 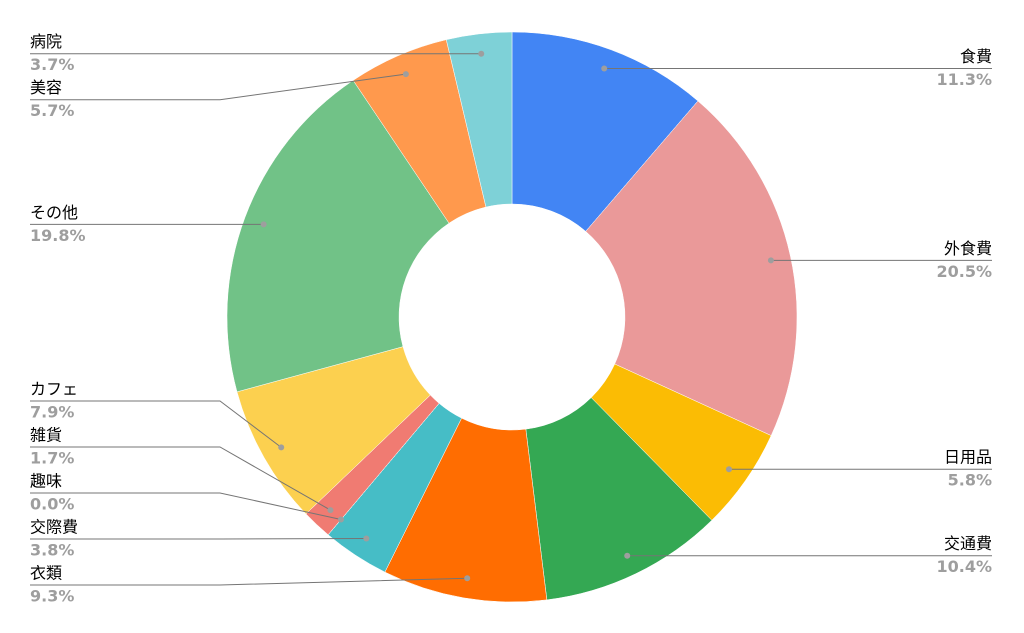 What do you see at coordinates (46, 435) in the screenshot?
I see `slice-label: 雑貨` at bounding box center [46, 435].